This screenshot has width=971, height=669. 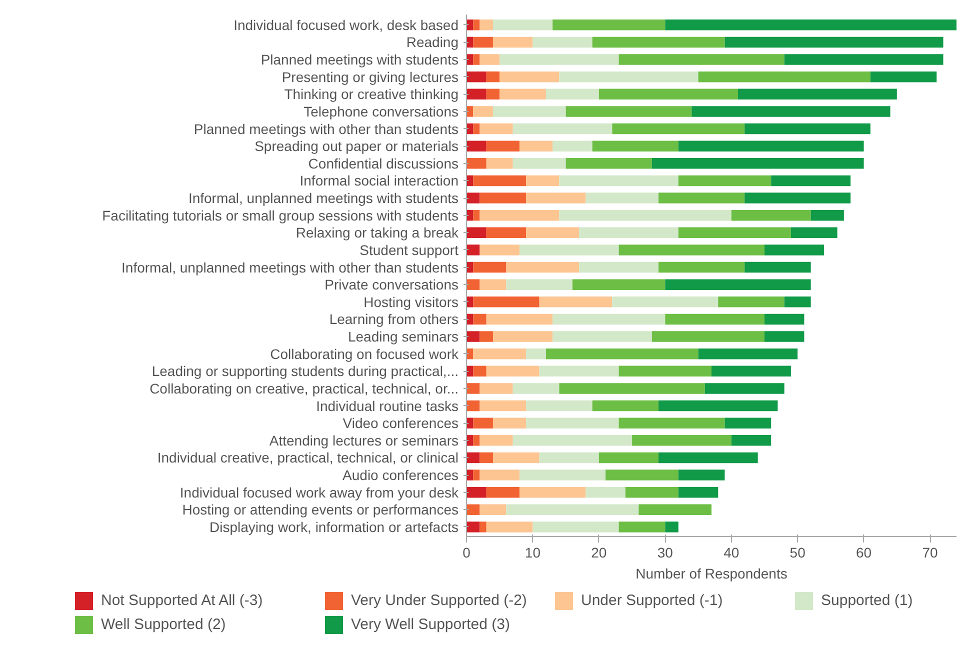 I want to click on y-tick-label: Relaxing or taking a break, so click(x=378, y=232).